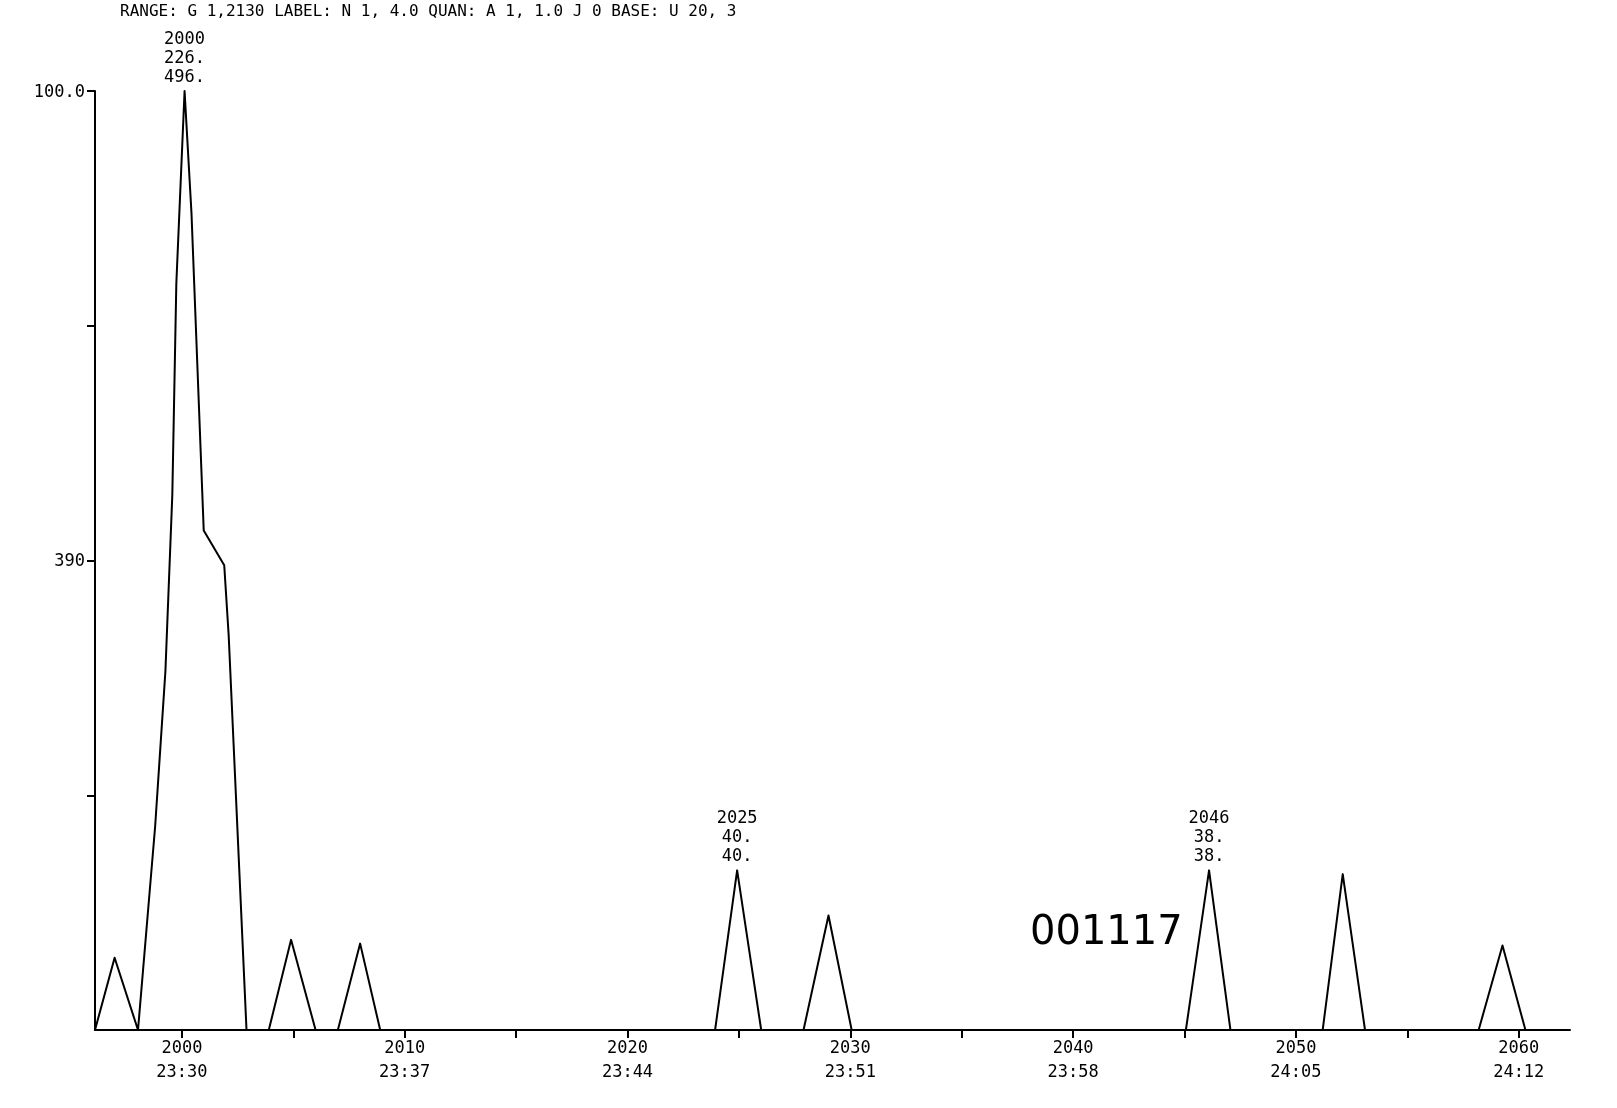 Image resolution: width=1617 pixels, height=1108 pixels. What do you see at coordinates (428, 10) in the screenshot?
I see `text: RANGE: G 1,2130 LABEL: N 1, 4.0 QUAN: A 1, 1.0 J 0 BASE: U 20, 3` at bounding box center [428, 10].